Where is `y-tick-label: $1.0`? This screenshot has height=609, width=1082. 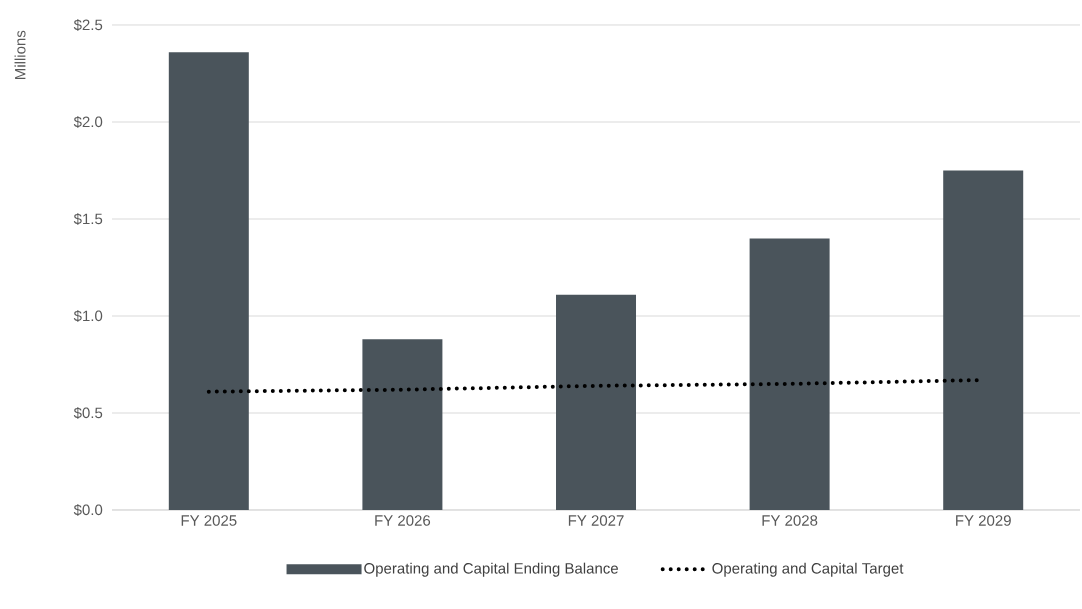
y-tick-label: $1.0 is located at coordinates (88, 316).